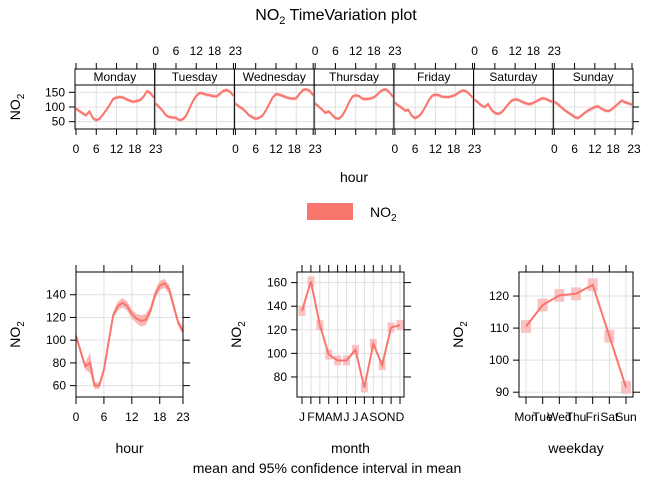  What do you see at coordinates (336, 17) in the screenshot?
I see `chart-title: NO2 TimeVariation plot` at bounding box center [336, 17].